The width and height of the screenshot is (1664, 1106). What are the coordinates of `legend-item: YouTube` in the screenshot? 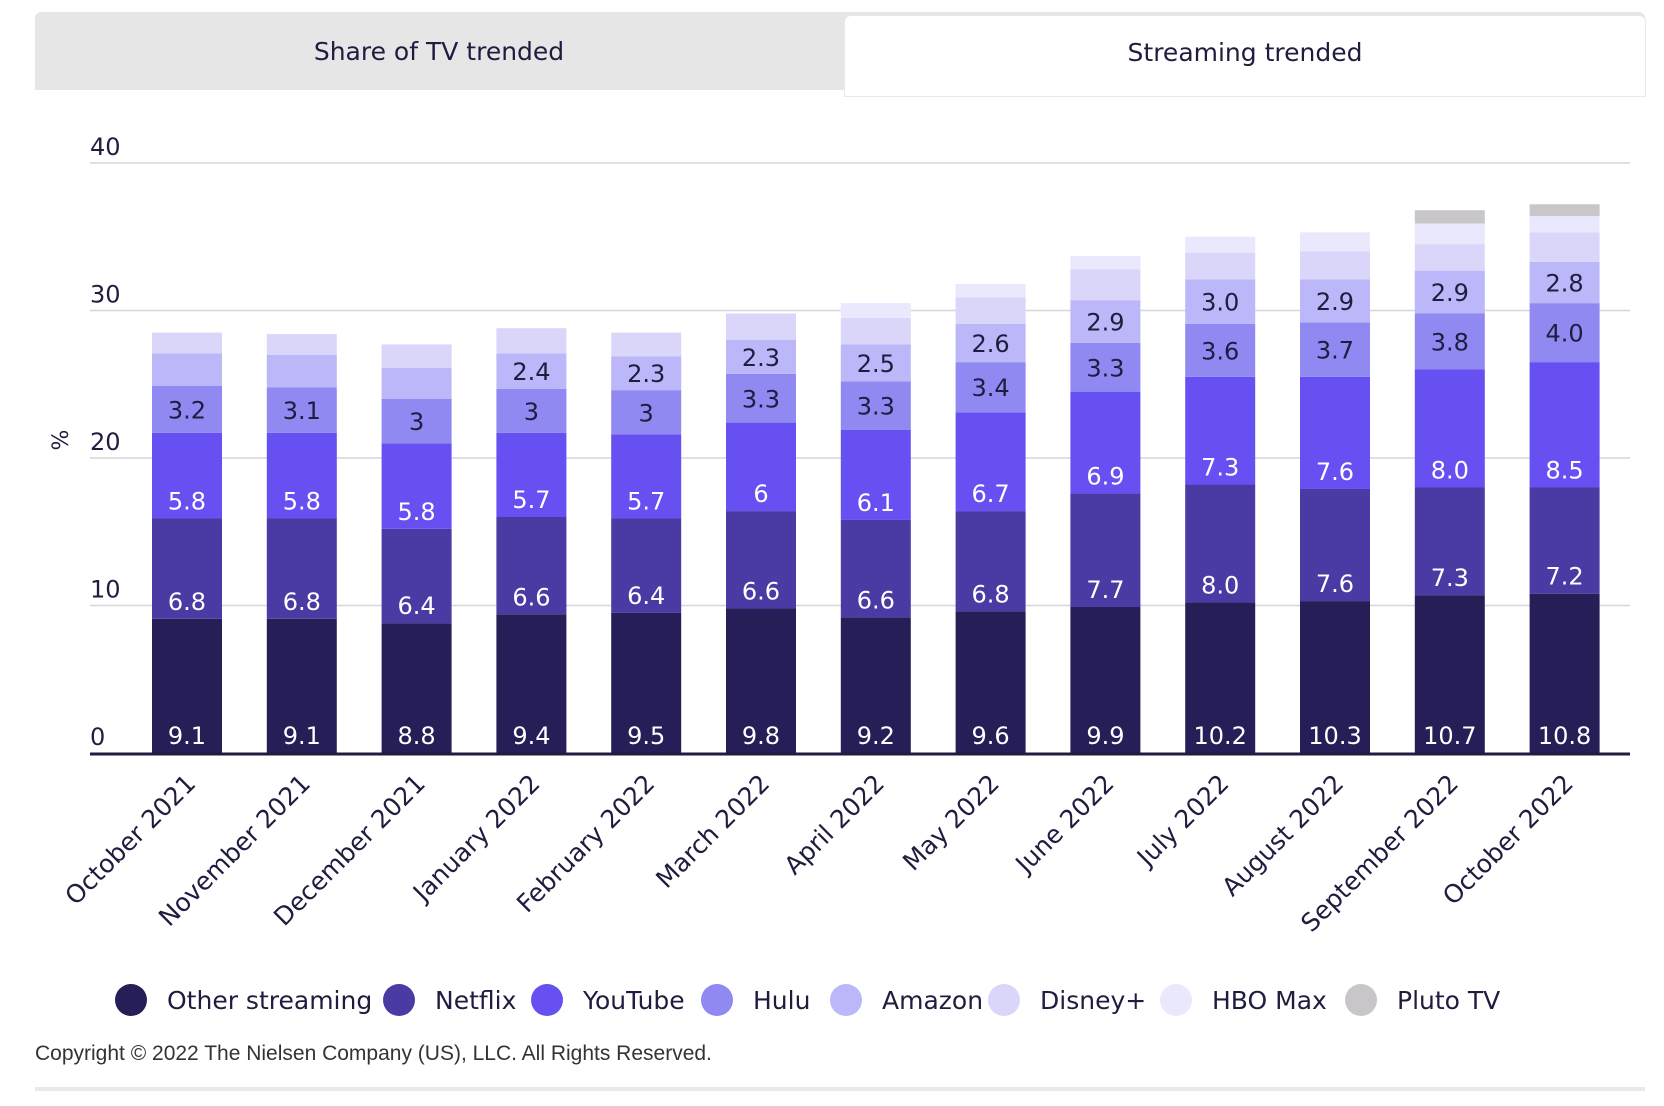 It's located at (608, 1000).